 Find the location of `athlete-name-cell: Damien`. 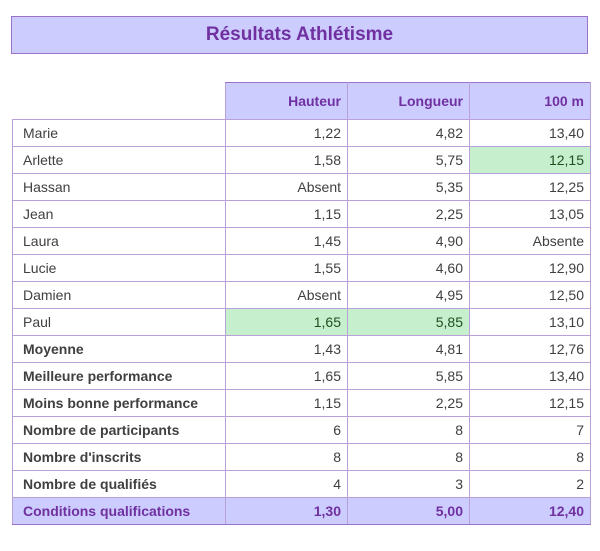

athlete-name-cell: Damien is located at coordinates (119, 295).